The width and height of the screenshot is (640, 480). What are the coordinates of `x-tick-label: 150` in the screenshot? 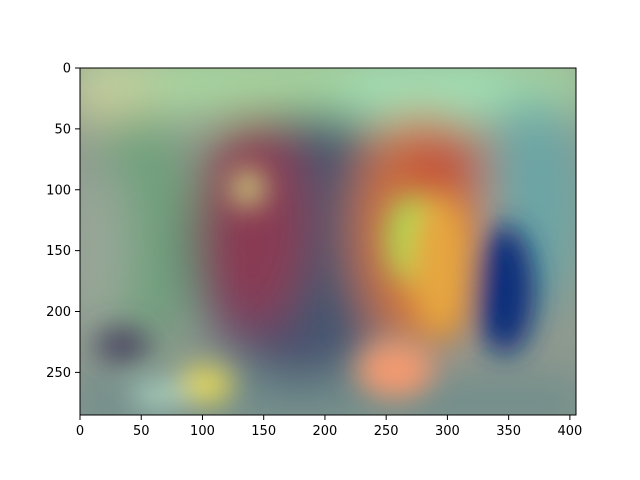 It's located at (263, 431).